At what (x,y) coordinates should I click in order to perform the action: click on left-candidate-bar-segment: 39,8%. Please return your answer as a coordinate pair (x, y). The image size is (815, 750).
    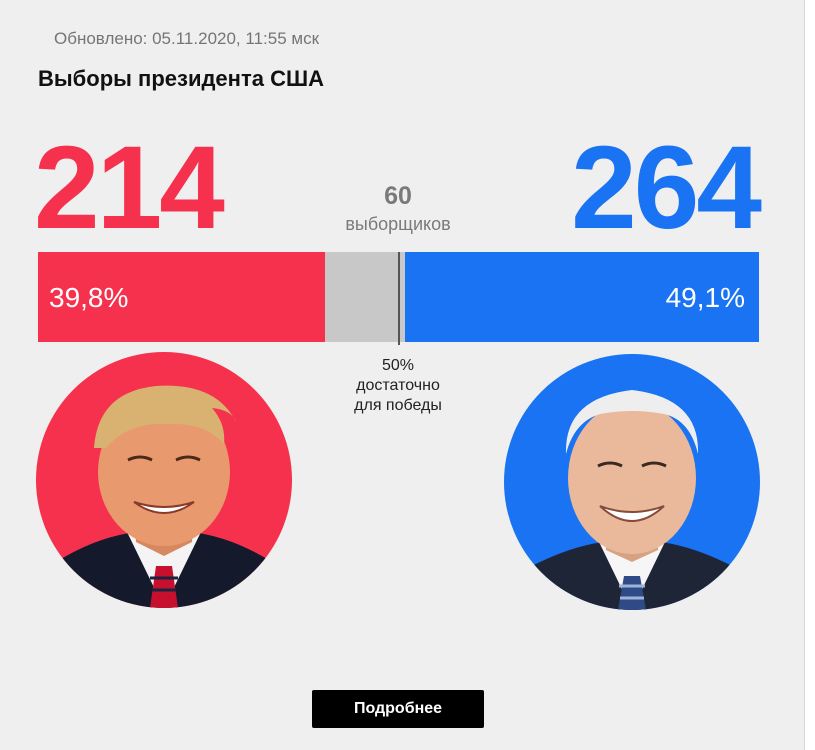
    Looking at the image, I should click on (181, 297).